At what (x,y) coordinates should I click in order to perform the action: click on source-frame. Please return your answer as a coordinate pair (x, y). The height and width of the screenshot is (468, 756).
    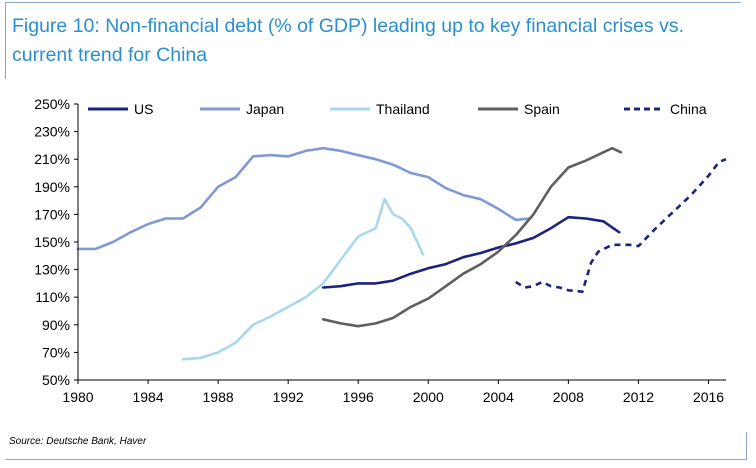
    Looking at the image, I should click on (376, 446).